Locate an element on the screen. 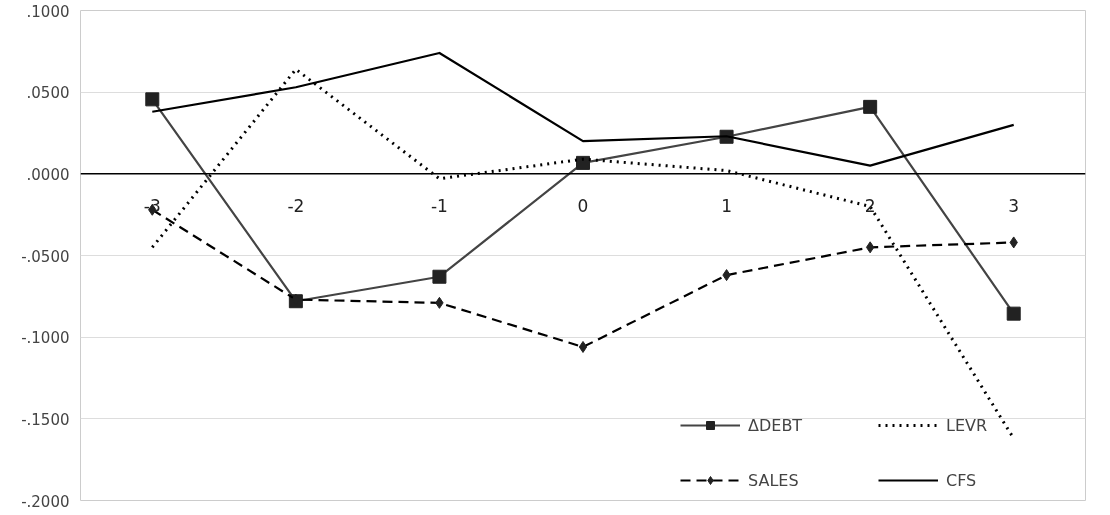  y-tick-label: -.1500 is located at coordinates (45, 419).